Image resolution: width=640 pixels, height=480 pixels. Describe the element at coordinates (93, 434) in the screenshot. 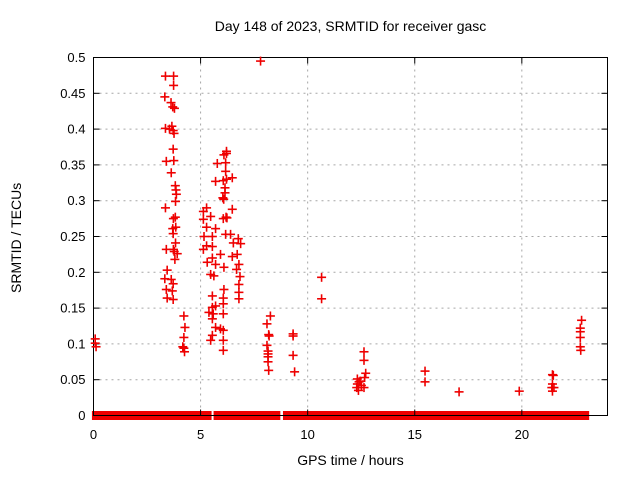

I see `x-tick-label: 0` at that location.